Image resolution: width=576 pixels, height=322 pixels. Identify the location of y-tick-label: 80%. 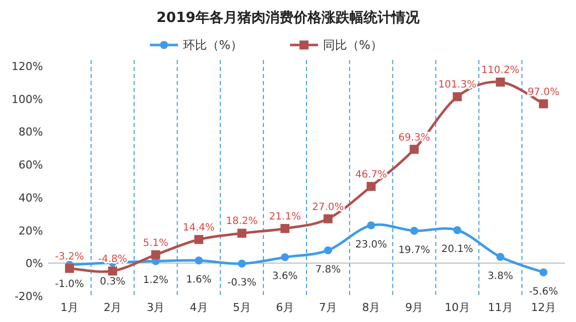
(30, 132).